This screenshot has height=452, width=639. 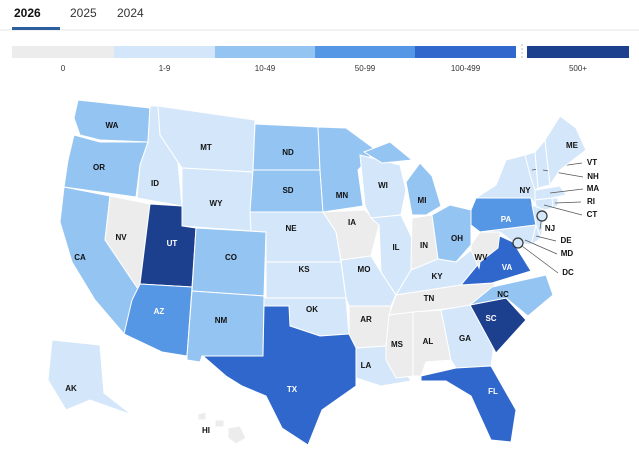 What do you see at coordinates (292, 389) in the screenshot?
I see `state-label: TX` at bounding box center [292, 389].